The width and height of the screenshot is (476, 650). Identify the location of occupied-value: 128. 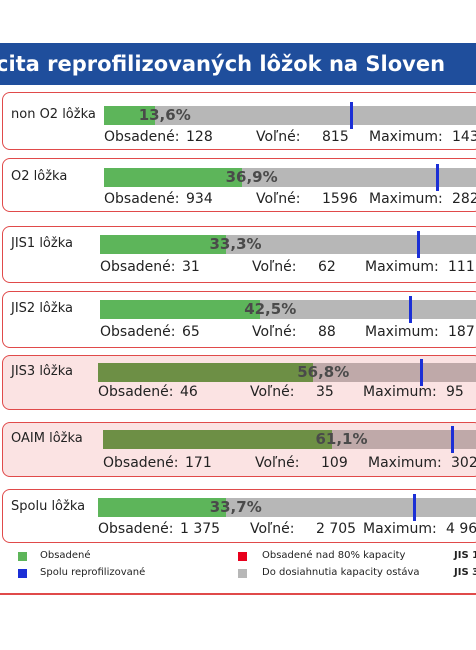
(199, 137).